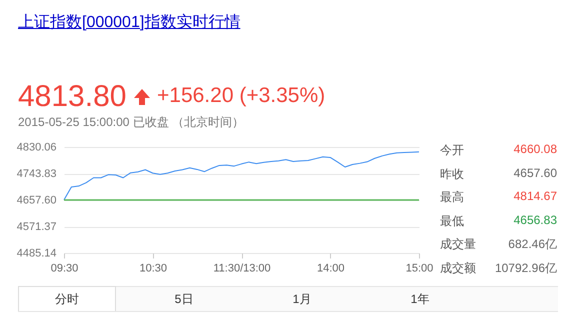 This screenshot has height=321, width=581. I want to click on text: 成交量, so click(458, 244).